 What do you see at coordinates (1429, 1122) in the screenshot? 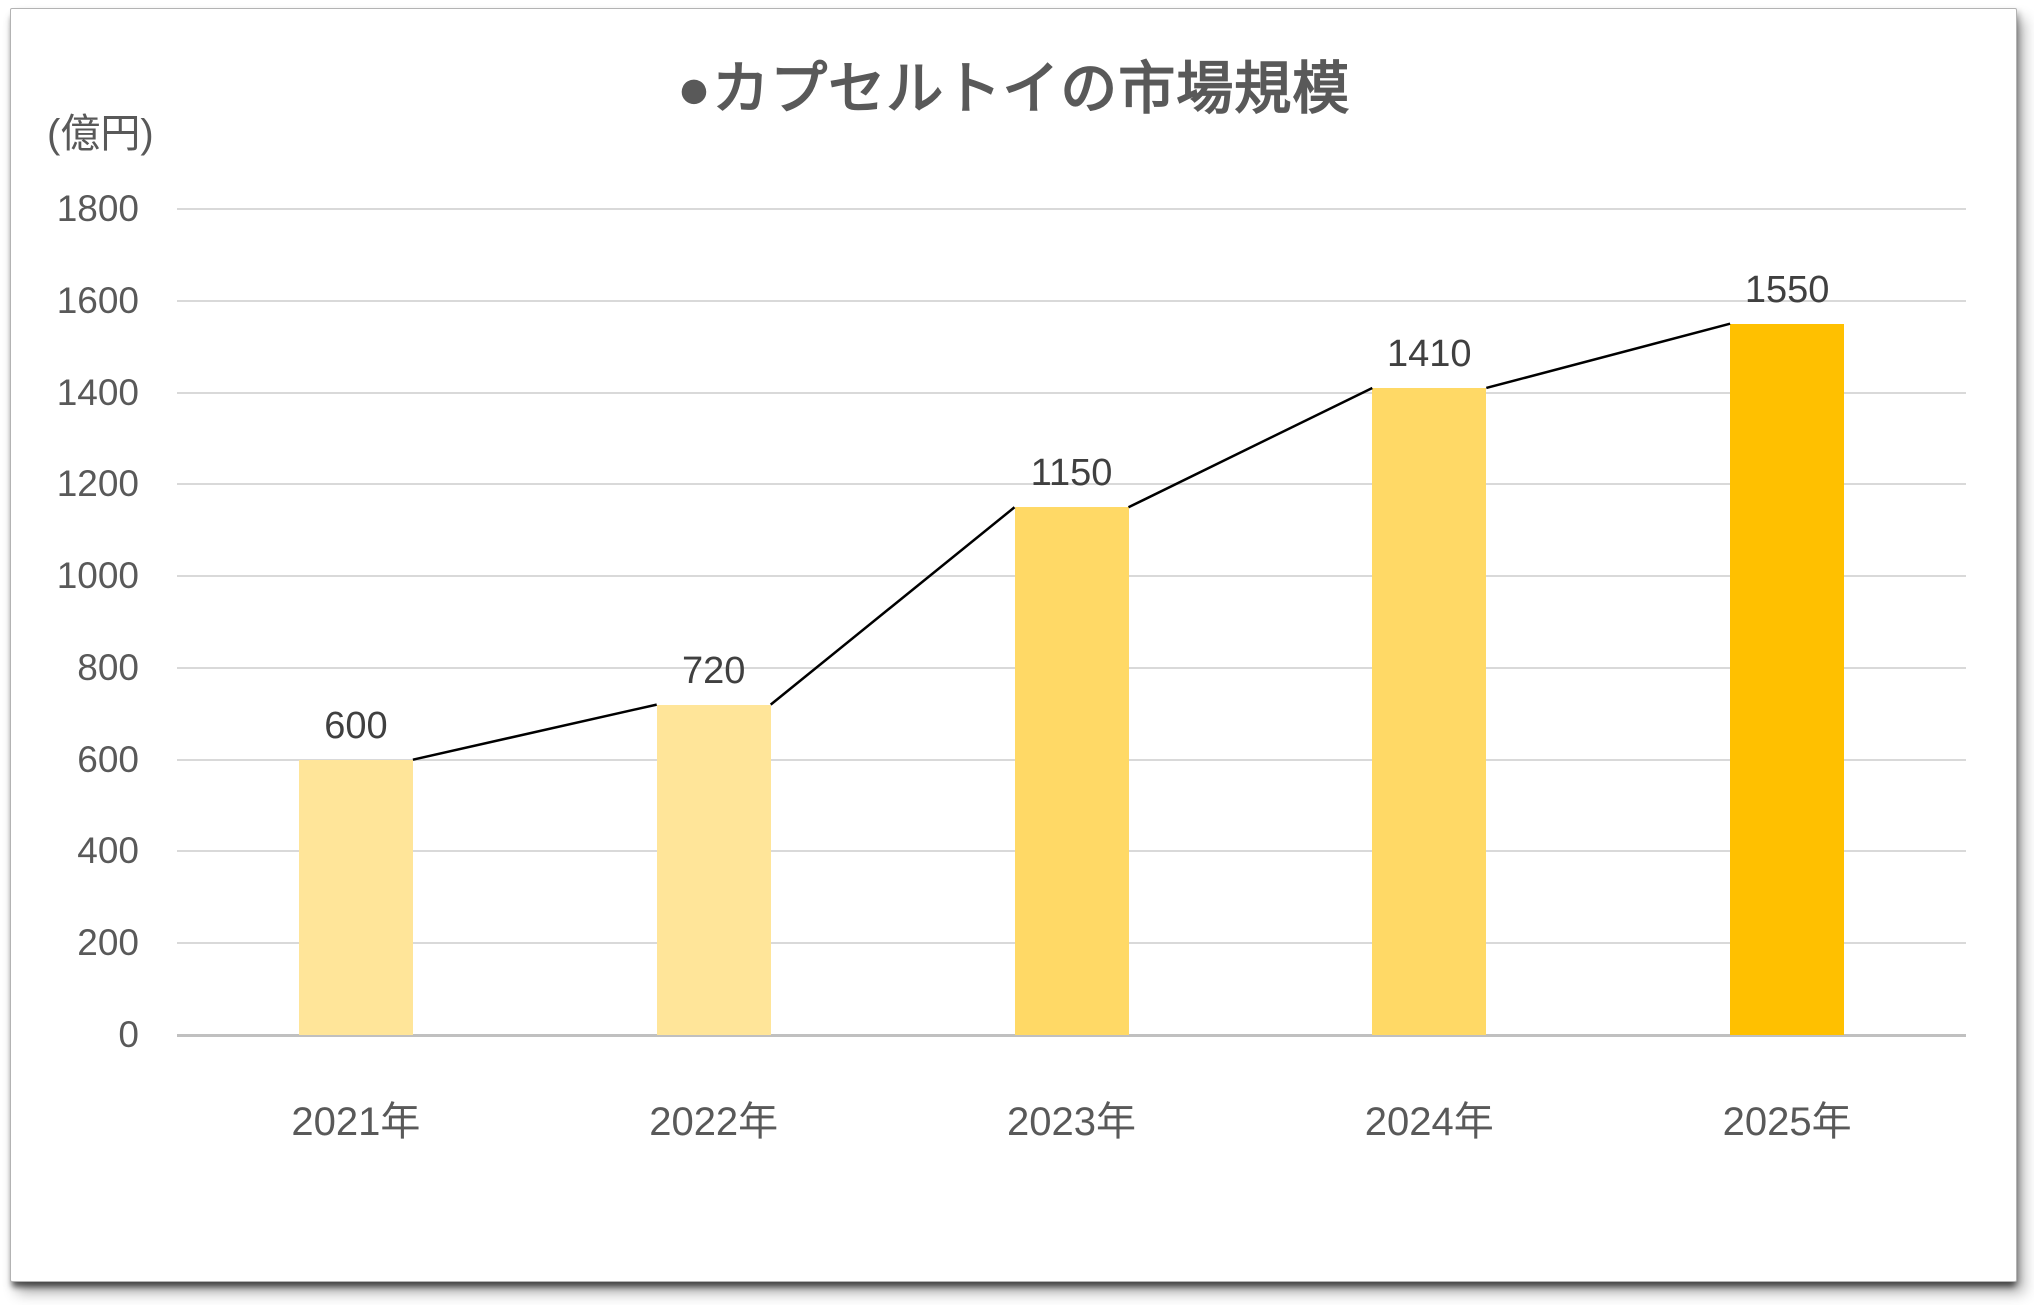
I see `x-axis-label: 2024年` at bounding box center [1429, 1122].